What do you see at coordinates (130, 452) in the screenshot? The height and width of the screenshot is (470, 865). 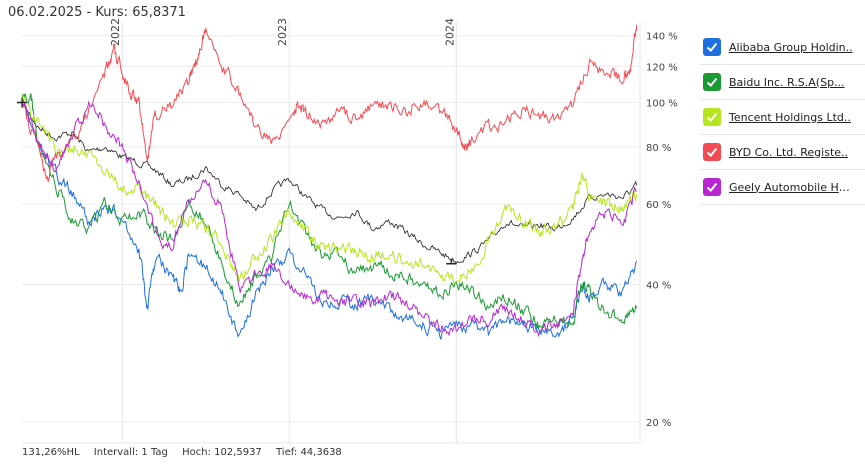 I see `footer-interval: Intervall: 1 Tag` at bounding box center [130, 452].